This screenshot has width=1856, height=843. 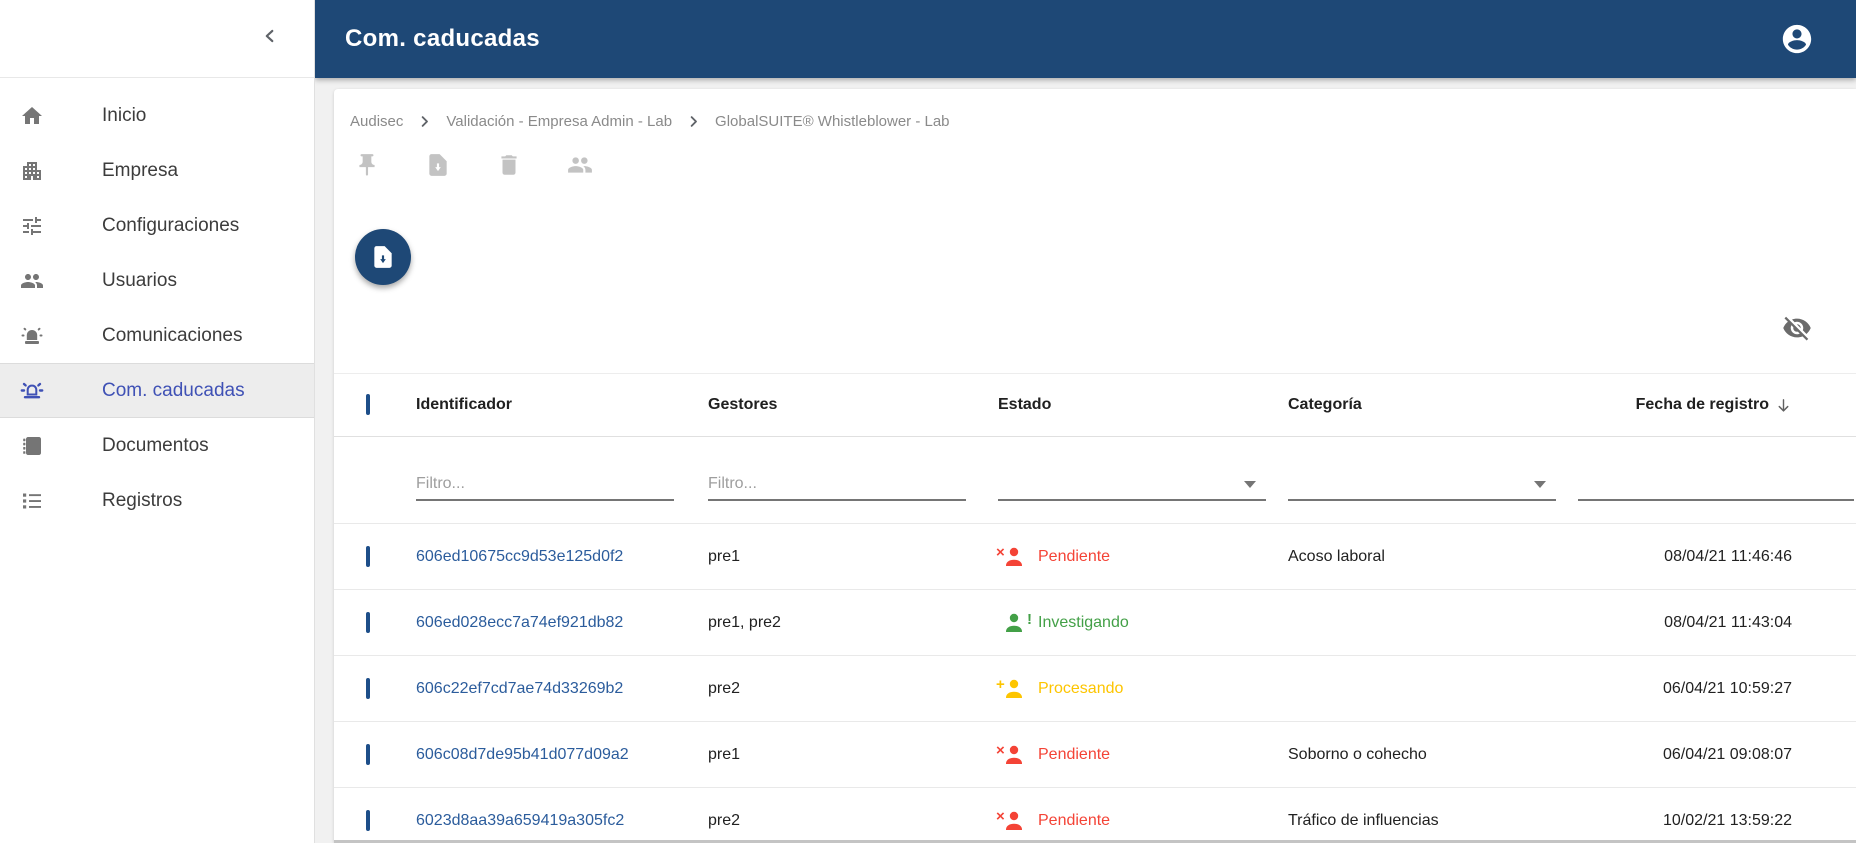 I want to click on sort-desc-arrow-icon, so click(x=1783, y=405).